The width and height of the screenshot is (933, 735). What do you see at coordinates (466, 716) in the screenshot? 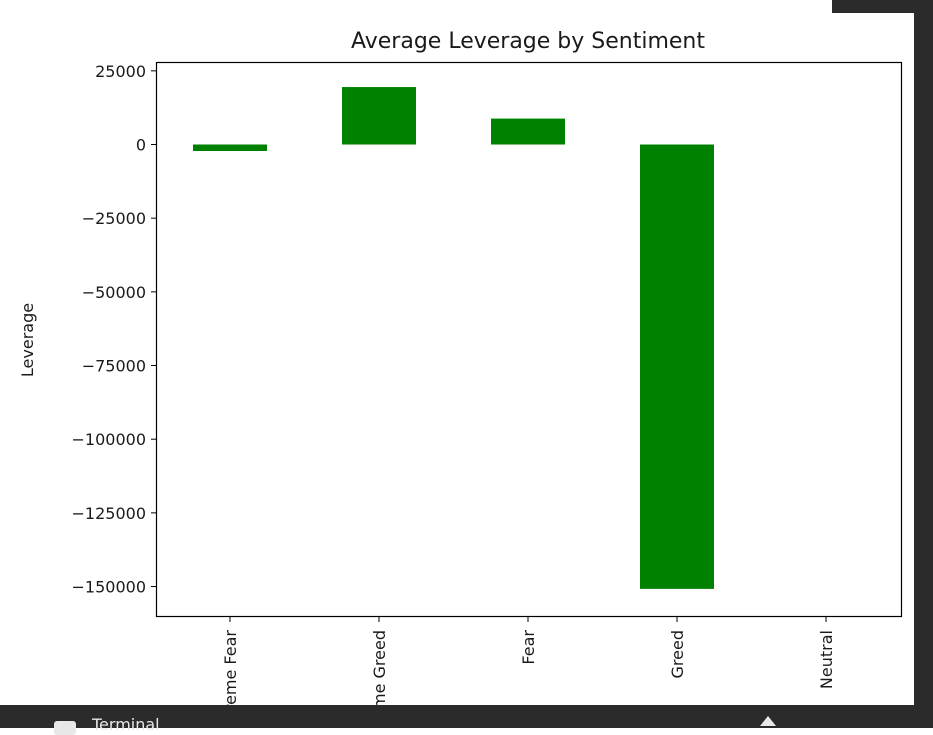
I see `bottom-panel-bar` at bounding box center [466, 716].